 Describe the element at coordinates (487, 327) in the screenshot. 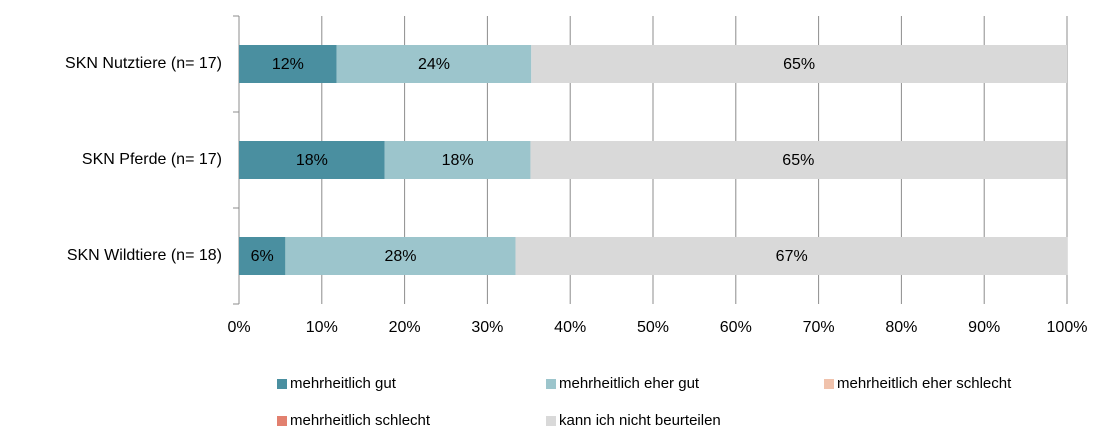

I see `x-tick-label: 30%` at that location.